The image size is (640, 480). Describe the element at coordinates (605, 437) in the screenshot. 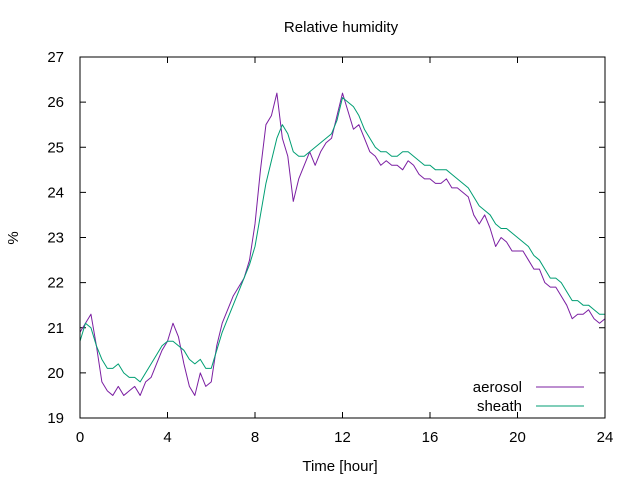

I see `x-tick-label: 24` at that location.